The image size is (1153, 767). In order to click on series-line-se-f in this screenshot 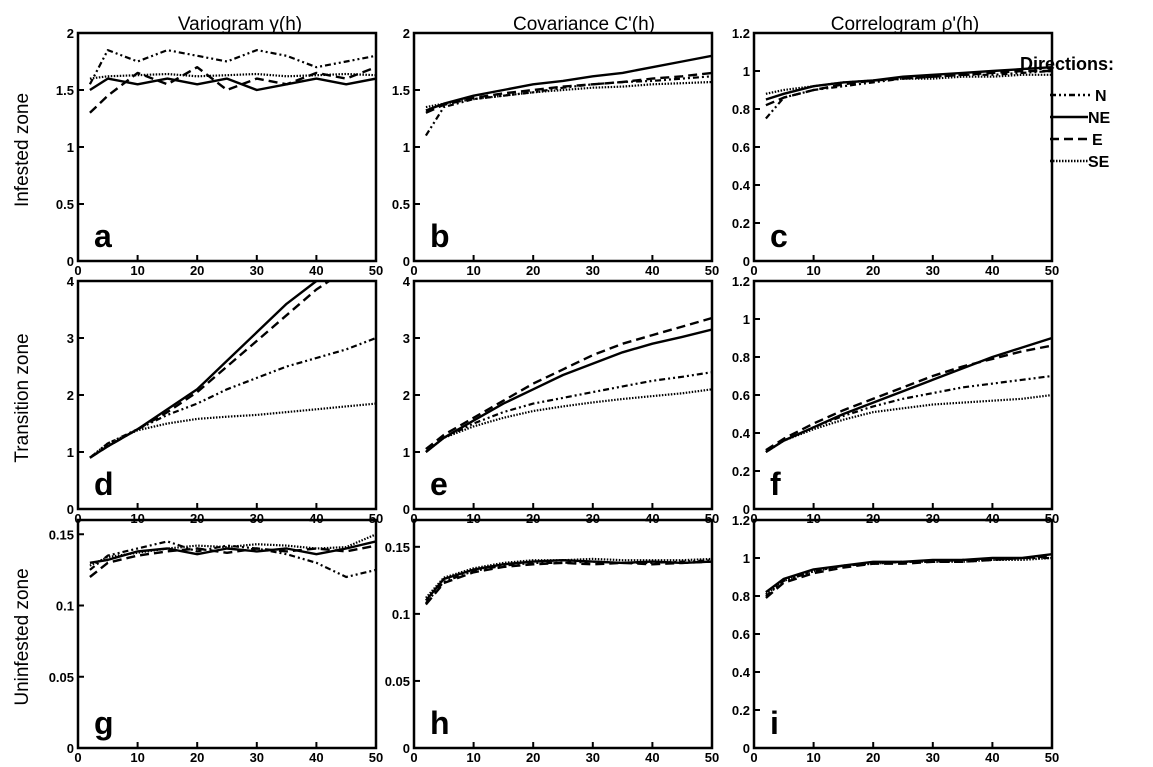, I will do `click(908, 423)`.